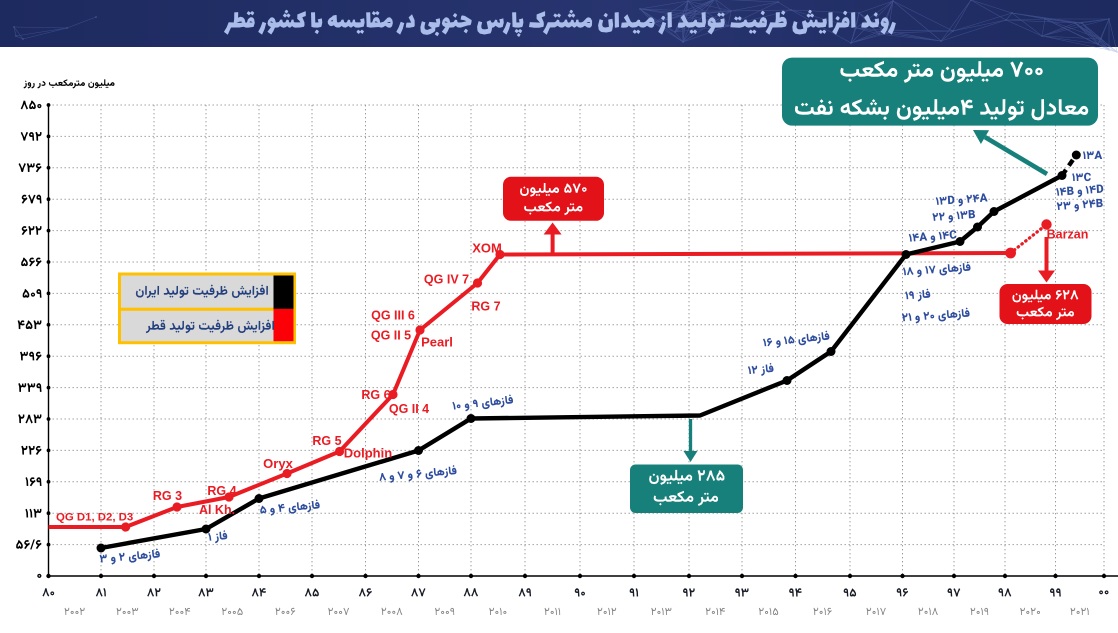  What do you see at coordinates (375, 395) in the screenshot?
I see `svg-text: RG 6` at bounding box center [375, 395].